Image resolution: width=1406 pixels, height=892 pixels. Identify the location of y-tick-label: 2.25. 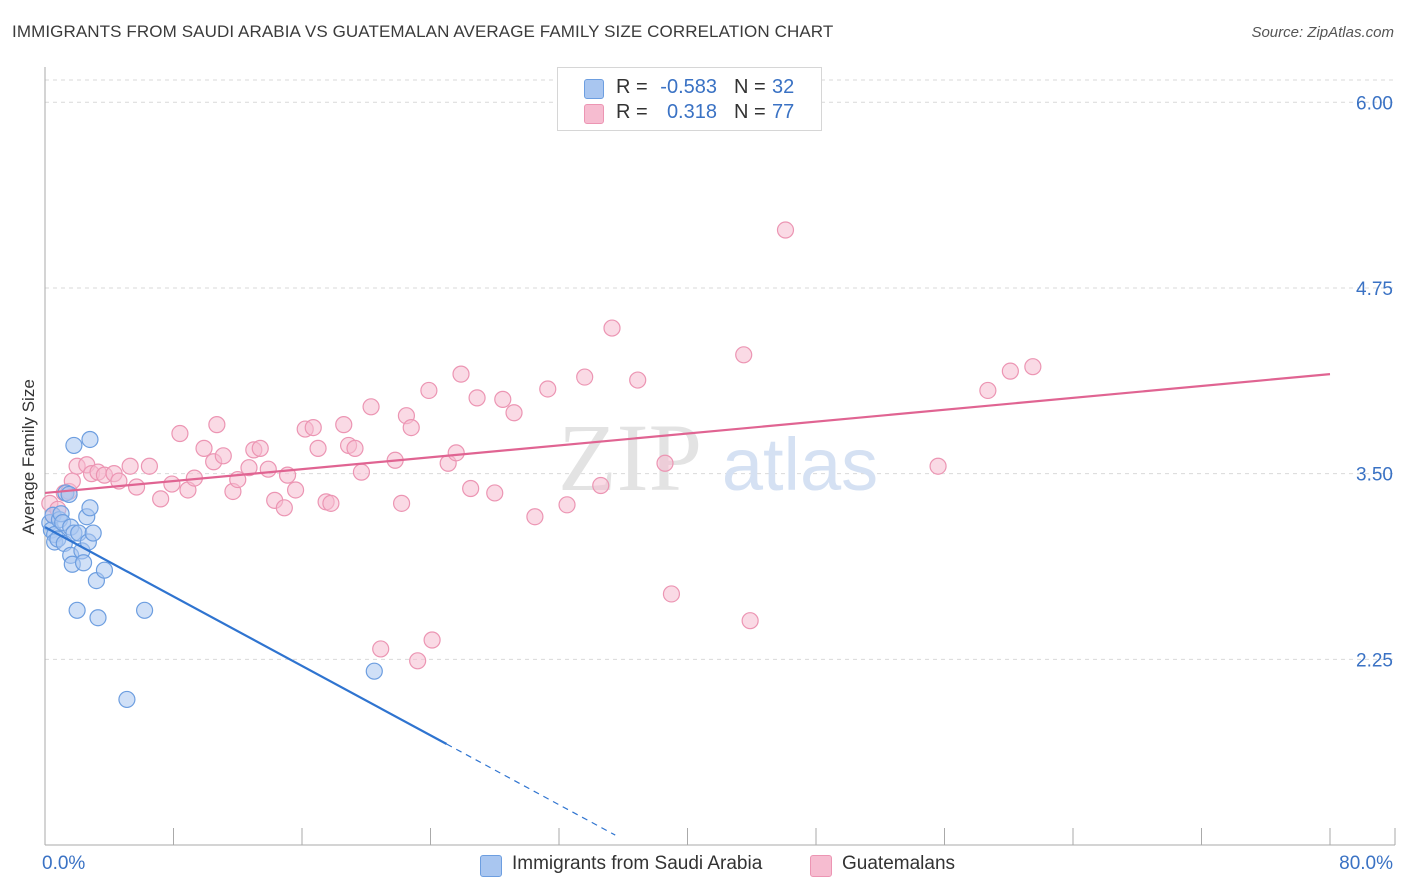
(1374, 660).